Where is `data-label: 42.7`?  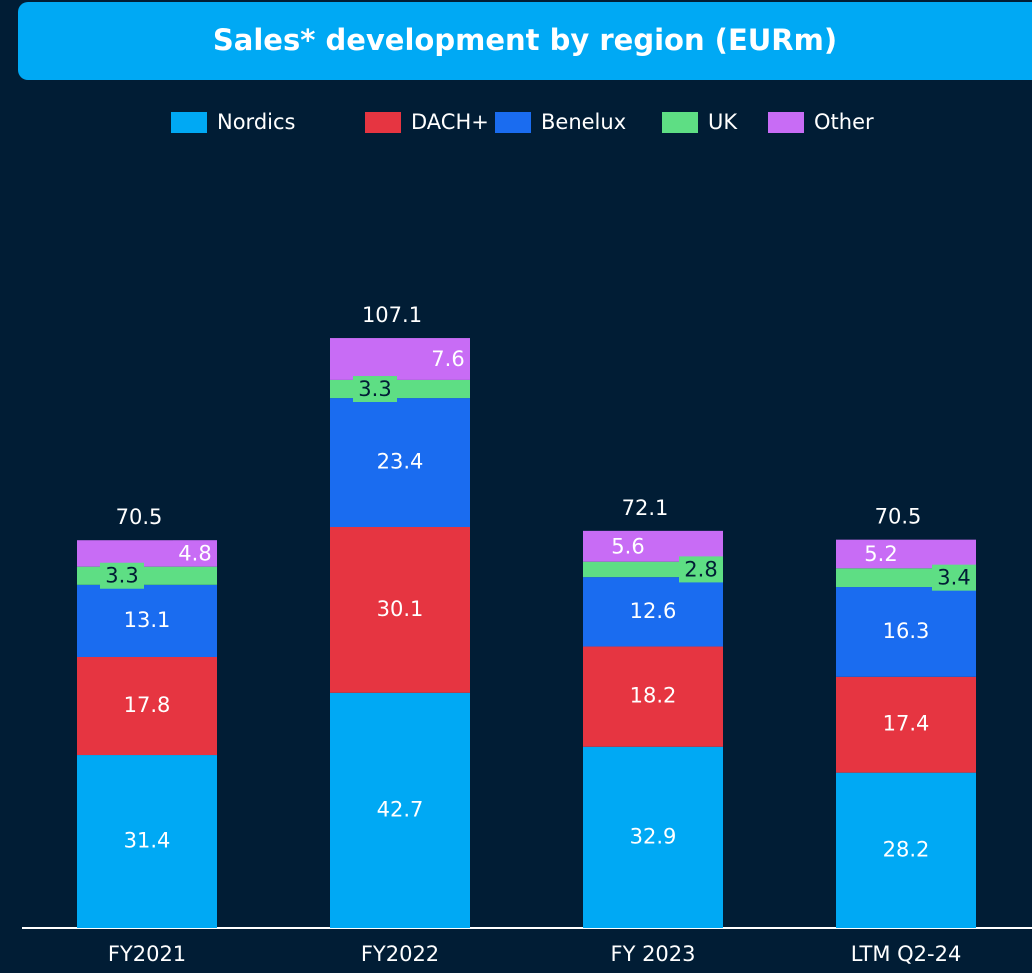
data-label: 42.7 is located at coordinates (400, 809).